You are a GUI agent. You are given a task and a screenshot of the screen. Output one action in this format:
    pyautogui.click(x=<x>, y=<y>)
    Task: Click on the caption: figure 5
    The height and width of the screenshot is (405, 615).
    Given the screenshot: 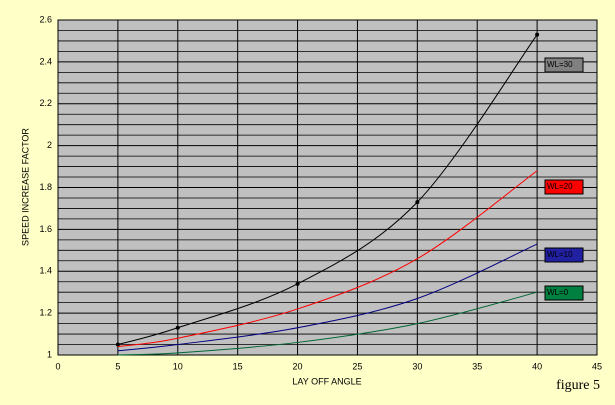 What is the action you would take?
    pyautogui.click(x=578, y=385)
    